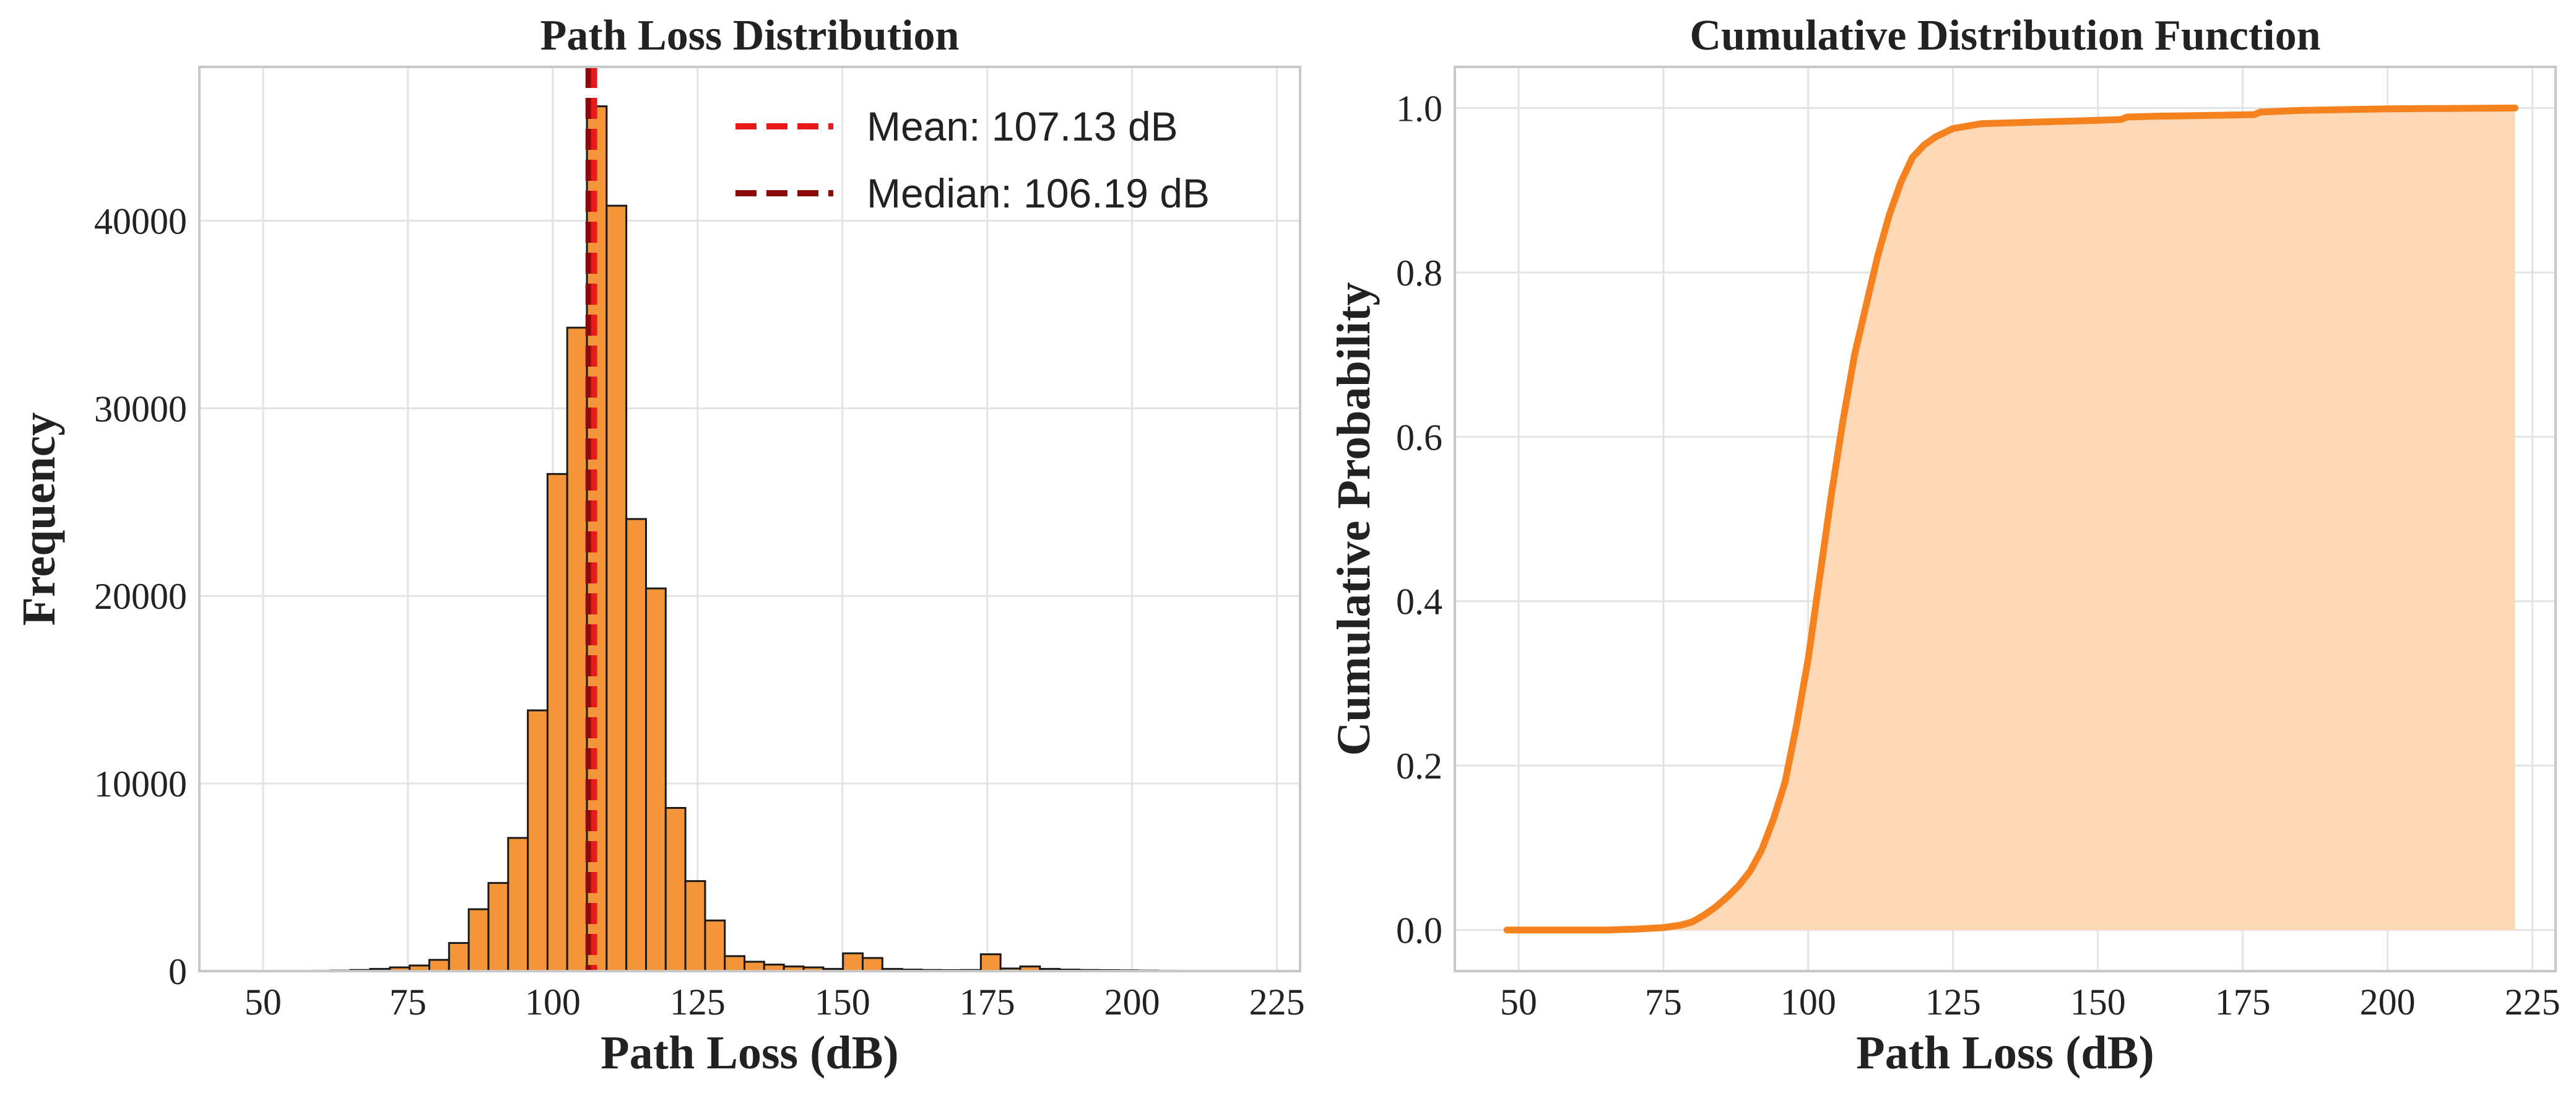 Image resolution: width=2576 pixels, height=1095 pixels. What do you see at coordinates (2005, 35) in the screenshot?
I see `cdf-title: Cumulative Distribution Function` at bounding box center [2005, 35].